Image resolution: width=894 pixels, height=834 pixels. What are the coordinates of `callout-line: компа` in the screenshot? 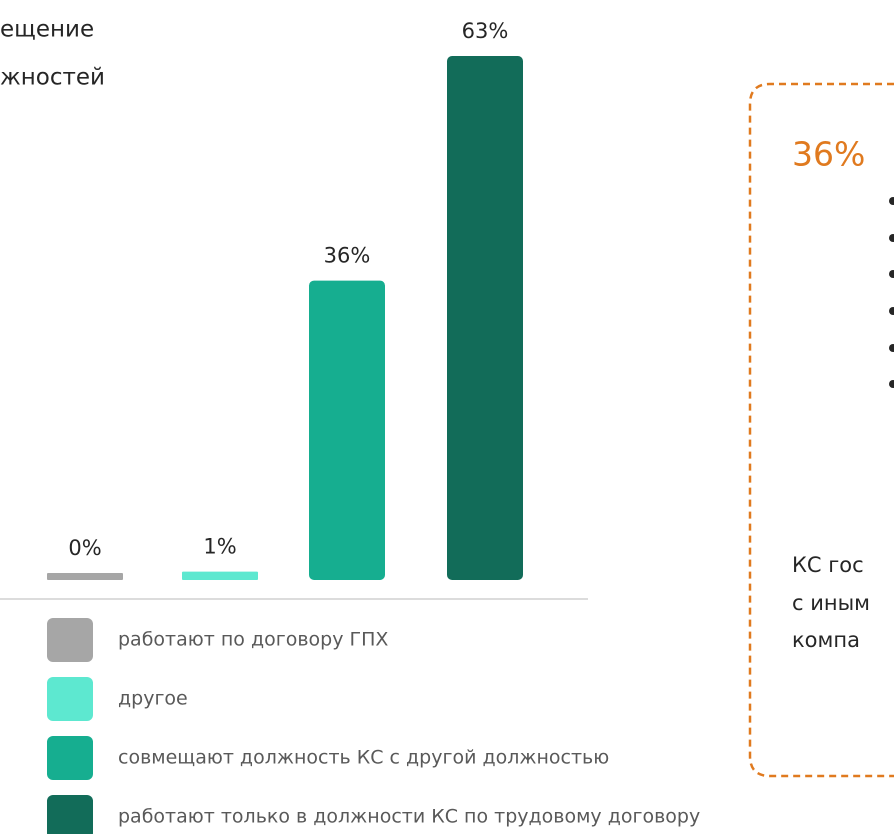 It's located at (826, 640).